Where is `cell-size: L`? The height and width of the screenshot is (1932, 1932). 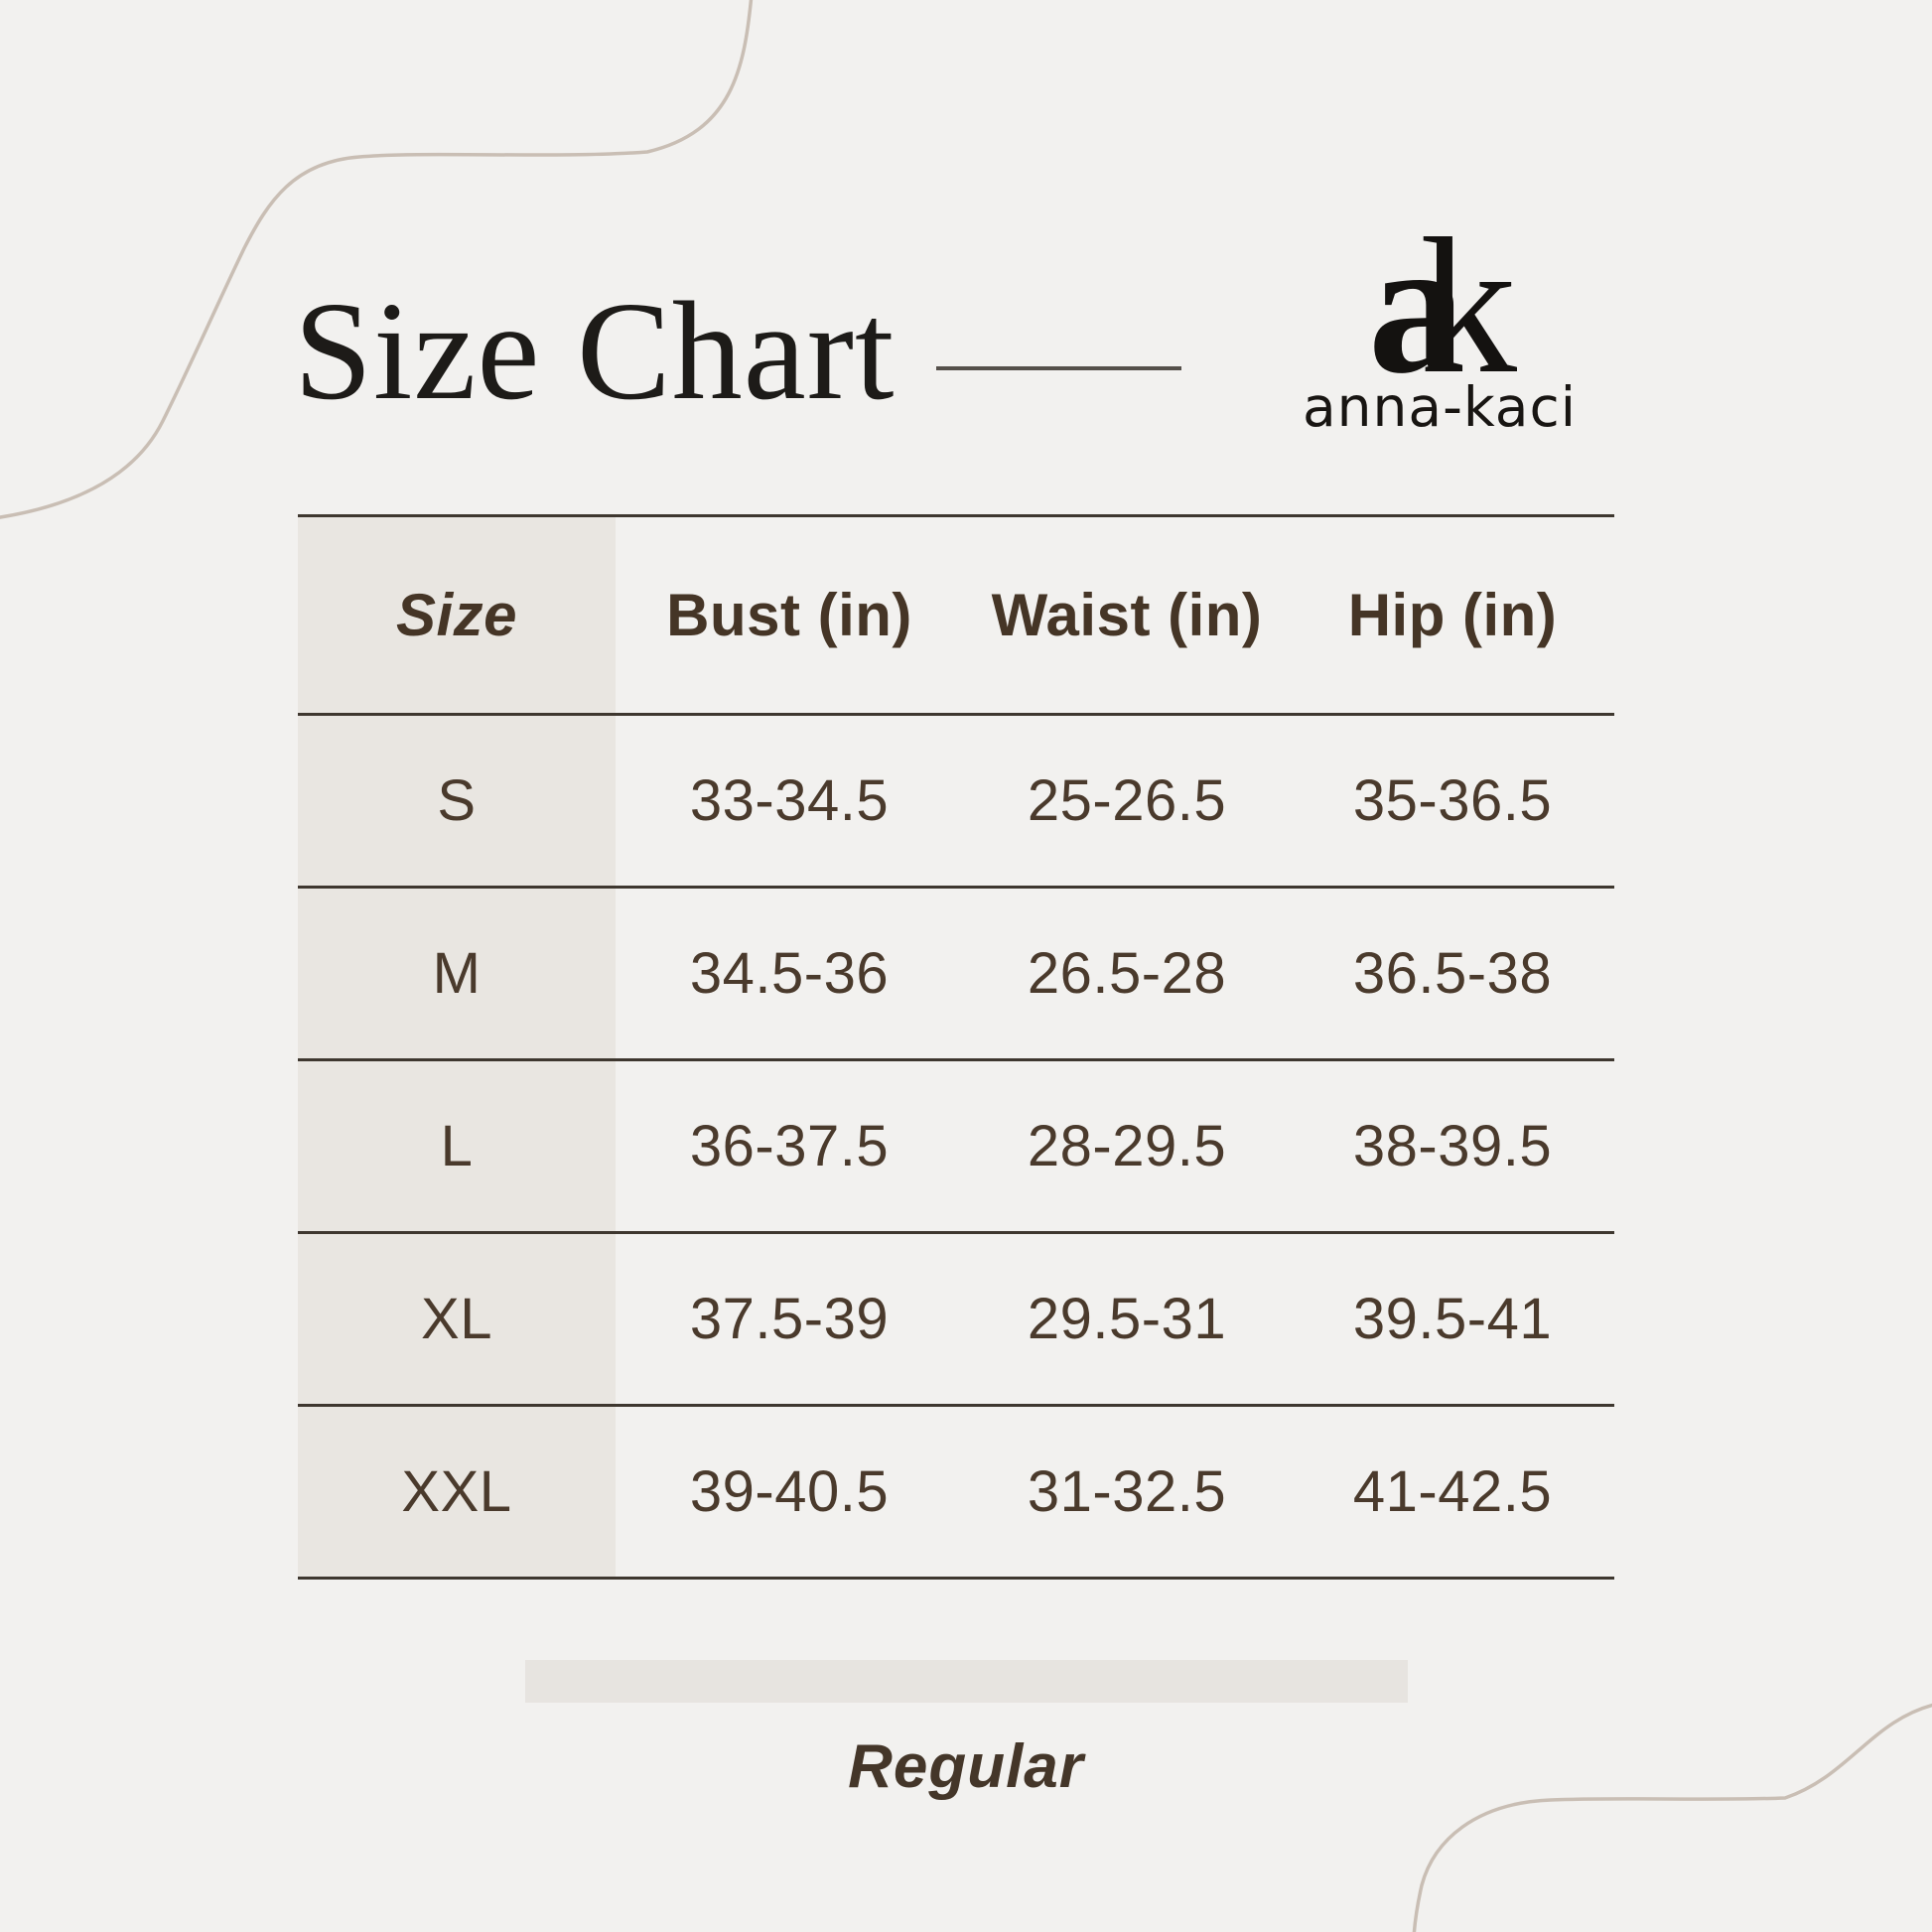 cell-size: L is located at coordinates (457, 1146).